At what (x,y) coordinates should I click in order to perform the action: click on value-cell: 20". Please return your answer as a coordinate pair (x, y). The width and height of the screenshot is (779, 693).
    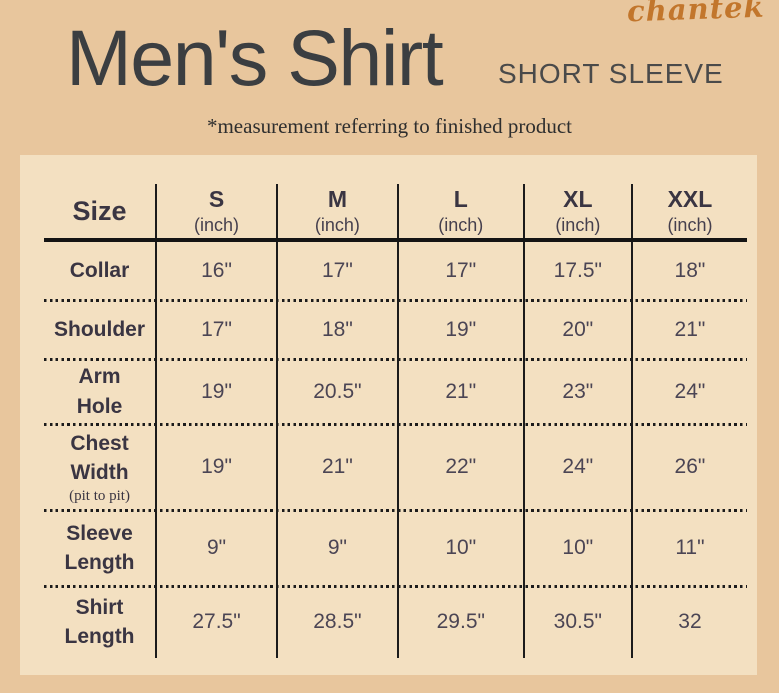
    Looking at the image, I should click on (576, 329).